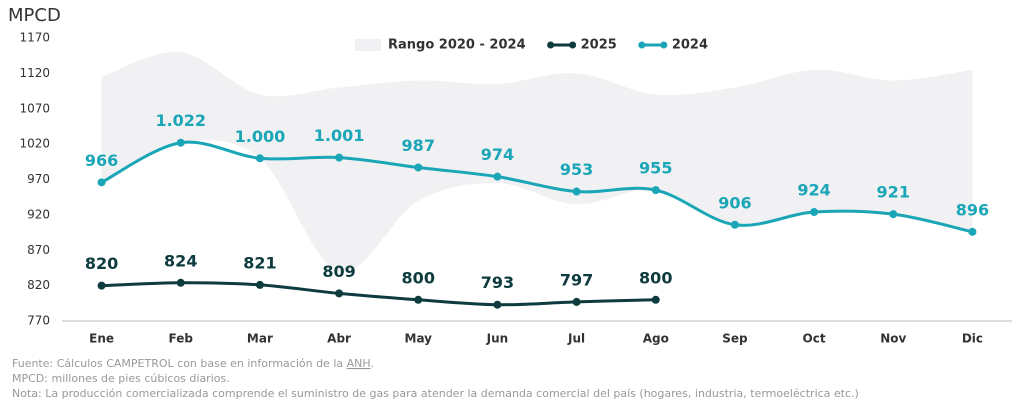  Describe the element at coordinates (34, 38) in the screenshot. I see `y-tick-label: 1170` at that location.